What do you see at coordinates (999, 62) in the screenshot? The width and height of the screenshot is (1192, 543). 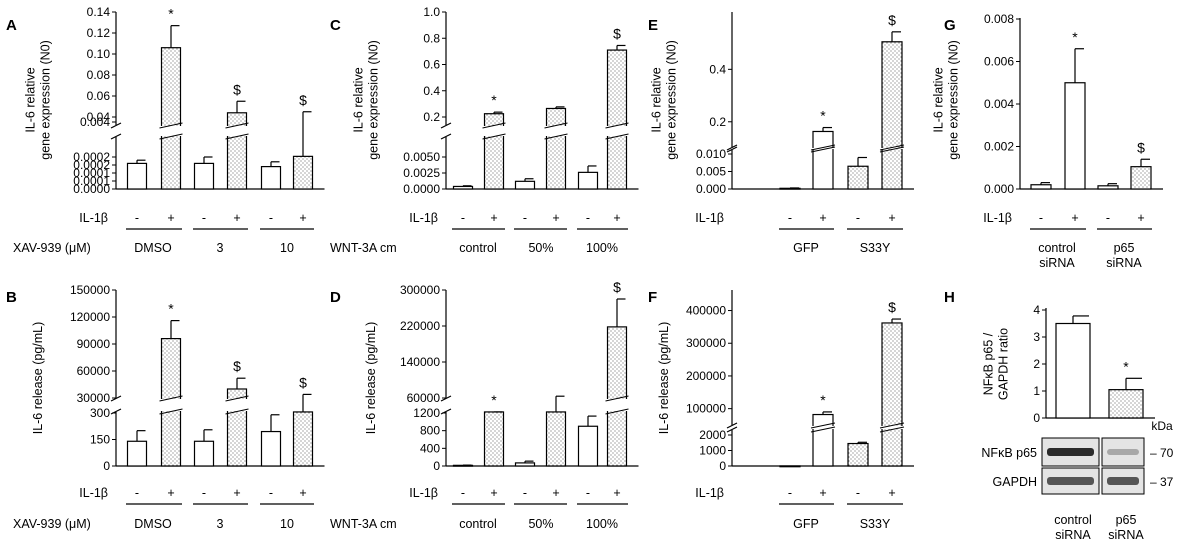 I see `y-tick-label-g: 0.006` at bounding box center [999, 62].